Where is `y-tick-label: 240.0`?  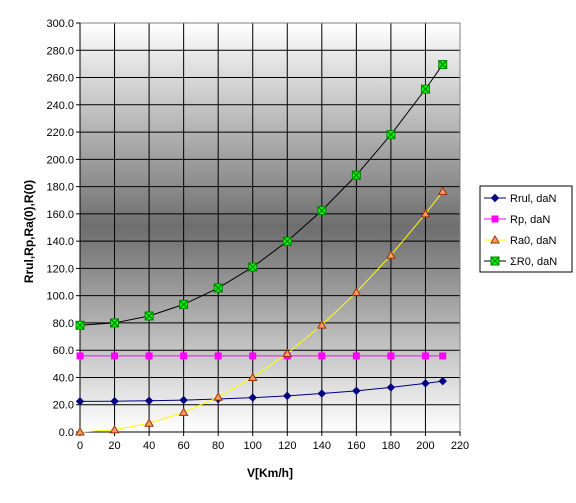 y-tick-label: 240.0 is located at coordinates (60, 106).